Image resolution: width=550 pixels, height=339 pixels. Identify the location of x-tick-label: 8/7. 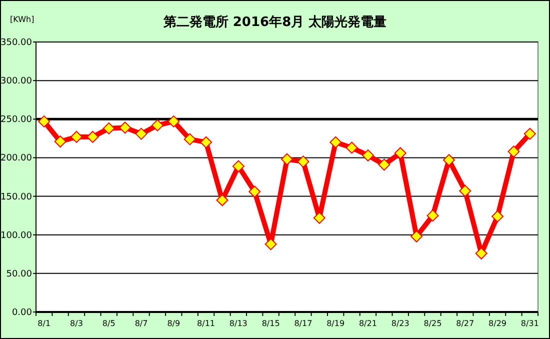
(141, 323).